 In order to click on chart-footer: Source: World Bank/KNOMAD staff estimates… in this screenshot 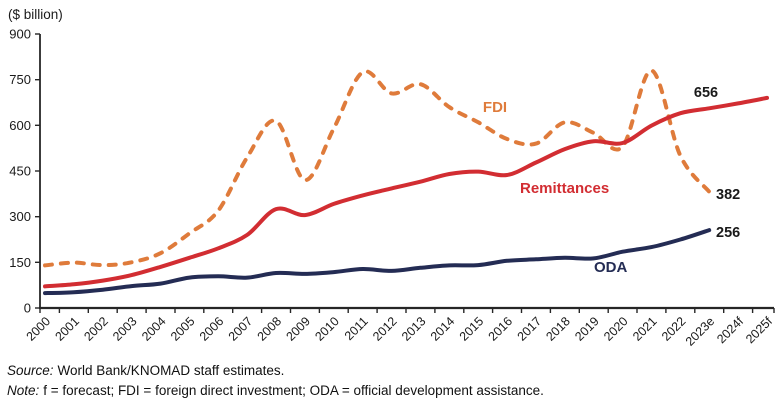, I will do `click(275, 381)`.